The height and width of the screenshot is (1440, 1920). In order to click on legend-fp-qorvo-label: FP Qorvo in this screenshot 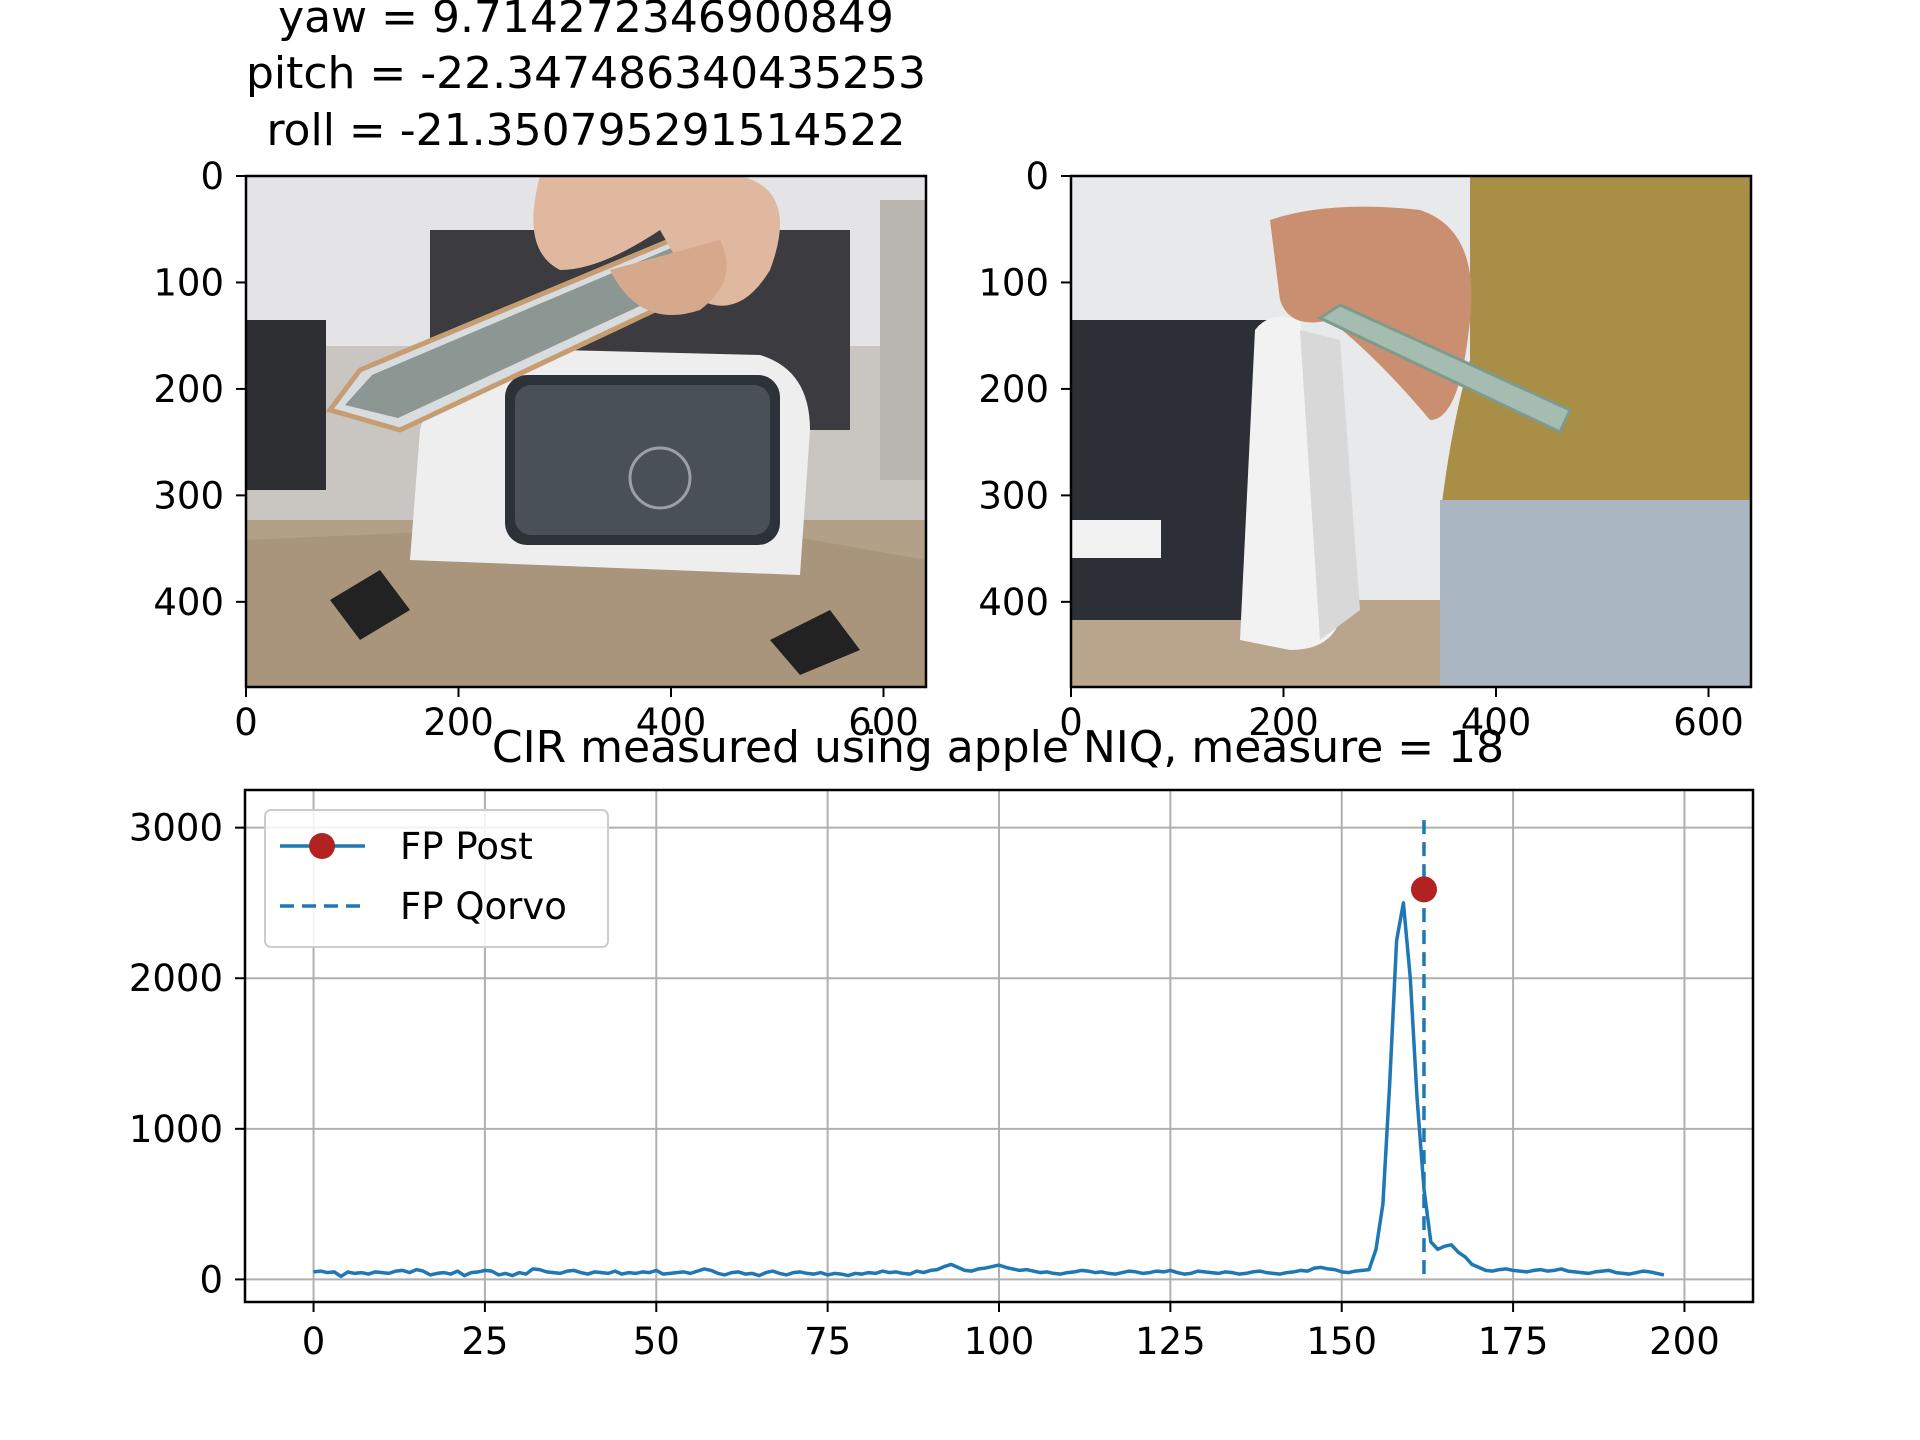, I will do `click(483, 906)`.